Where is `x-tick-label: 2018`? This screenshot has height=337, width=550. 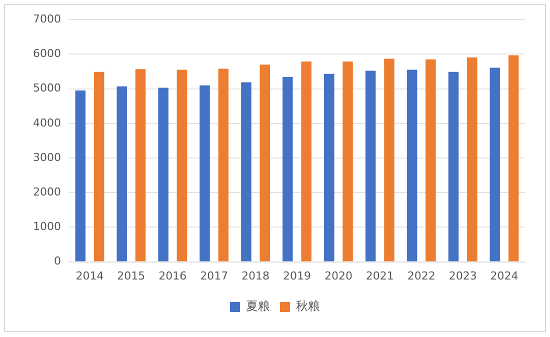
x-tick-label: 2018 is located at coordinates (256, 275).